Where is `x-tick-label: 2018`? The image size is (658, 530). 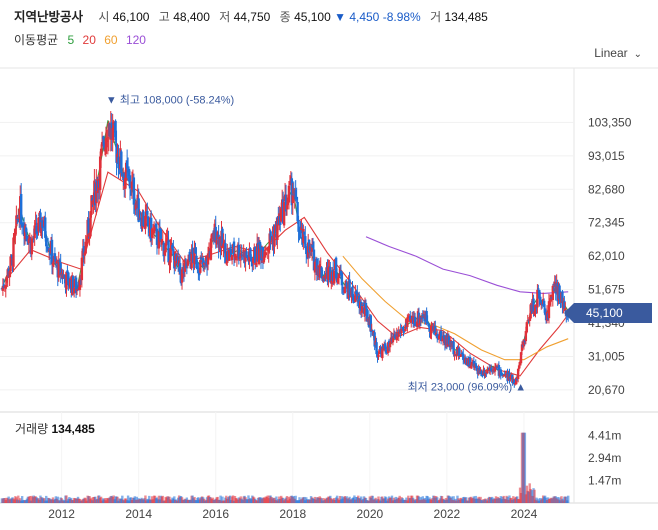 x-tick-label: 2018 is located at coordinates (292, 514).